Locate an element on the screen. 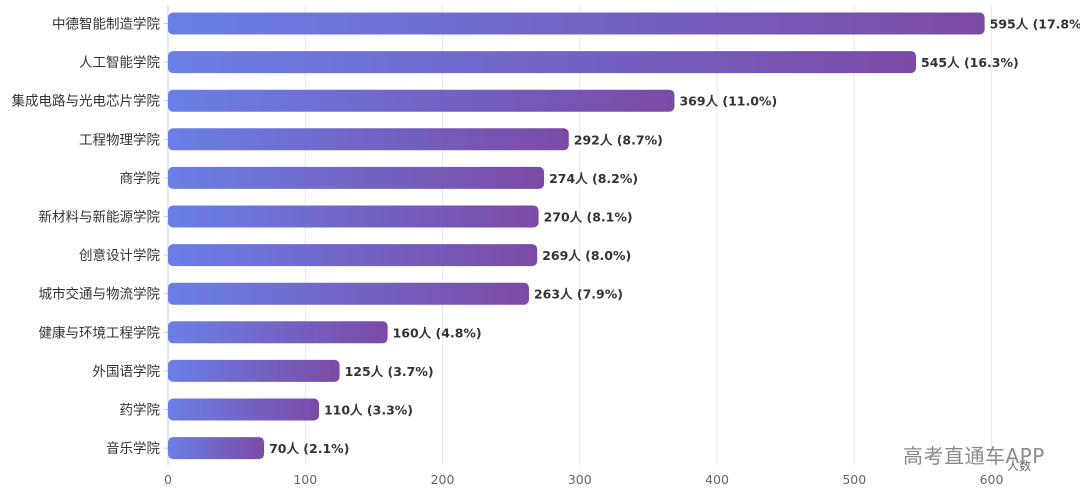  category-label: 外国语学院 is located at coordinates (127, 372).